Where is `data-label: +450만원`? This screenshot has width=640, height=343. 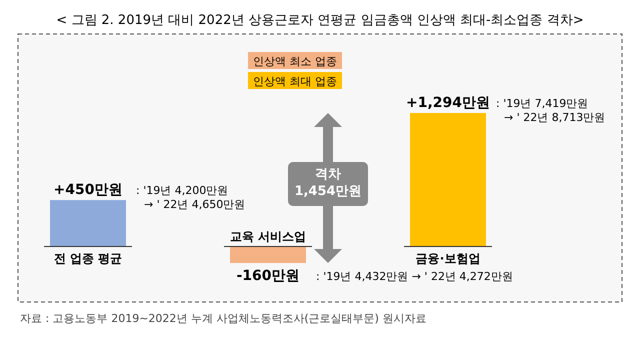
data-label: +450만원 is located at coordinates (88, 190).